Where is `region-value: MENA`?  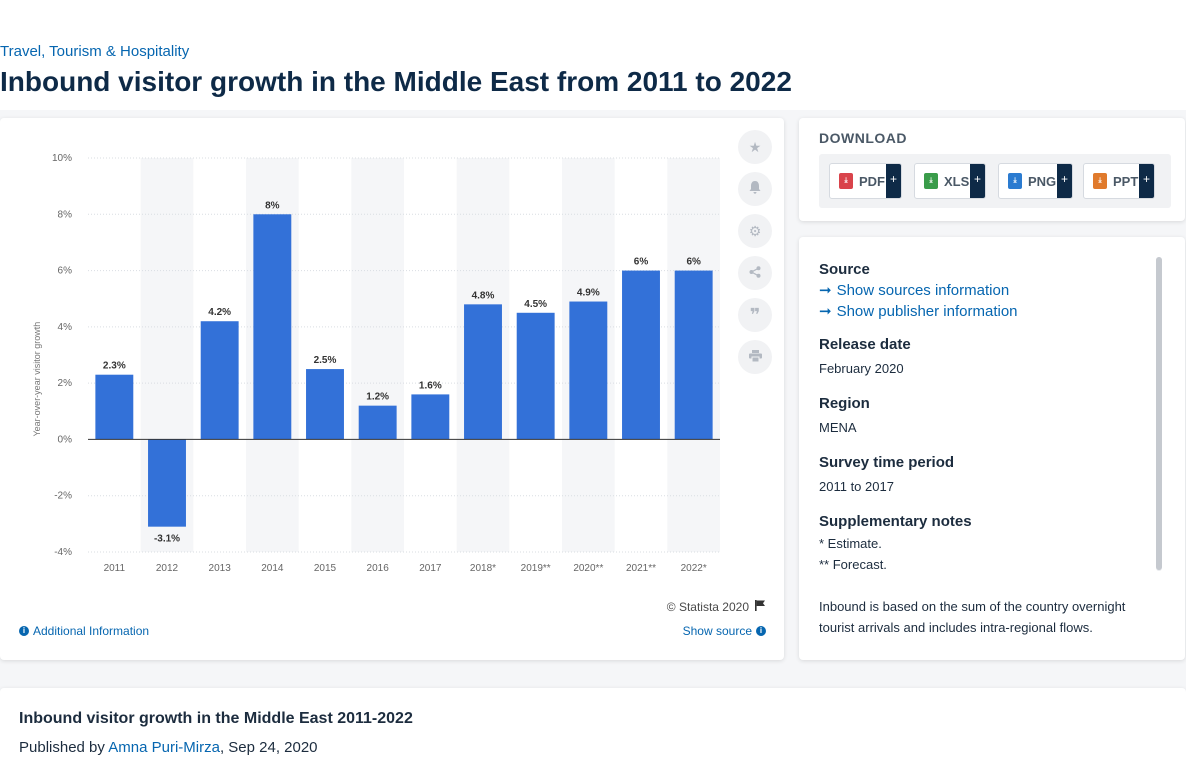 region-value: MENA is located at coordinates (838, 427).